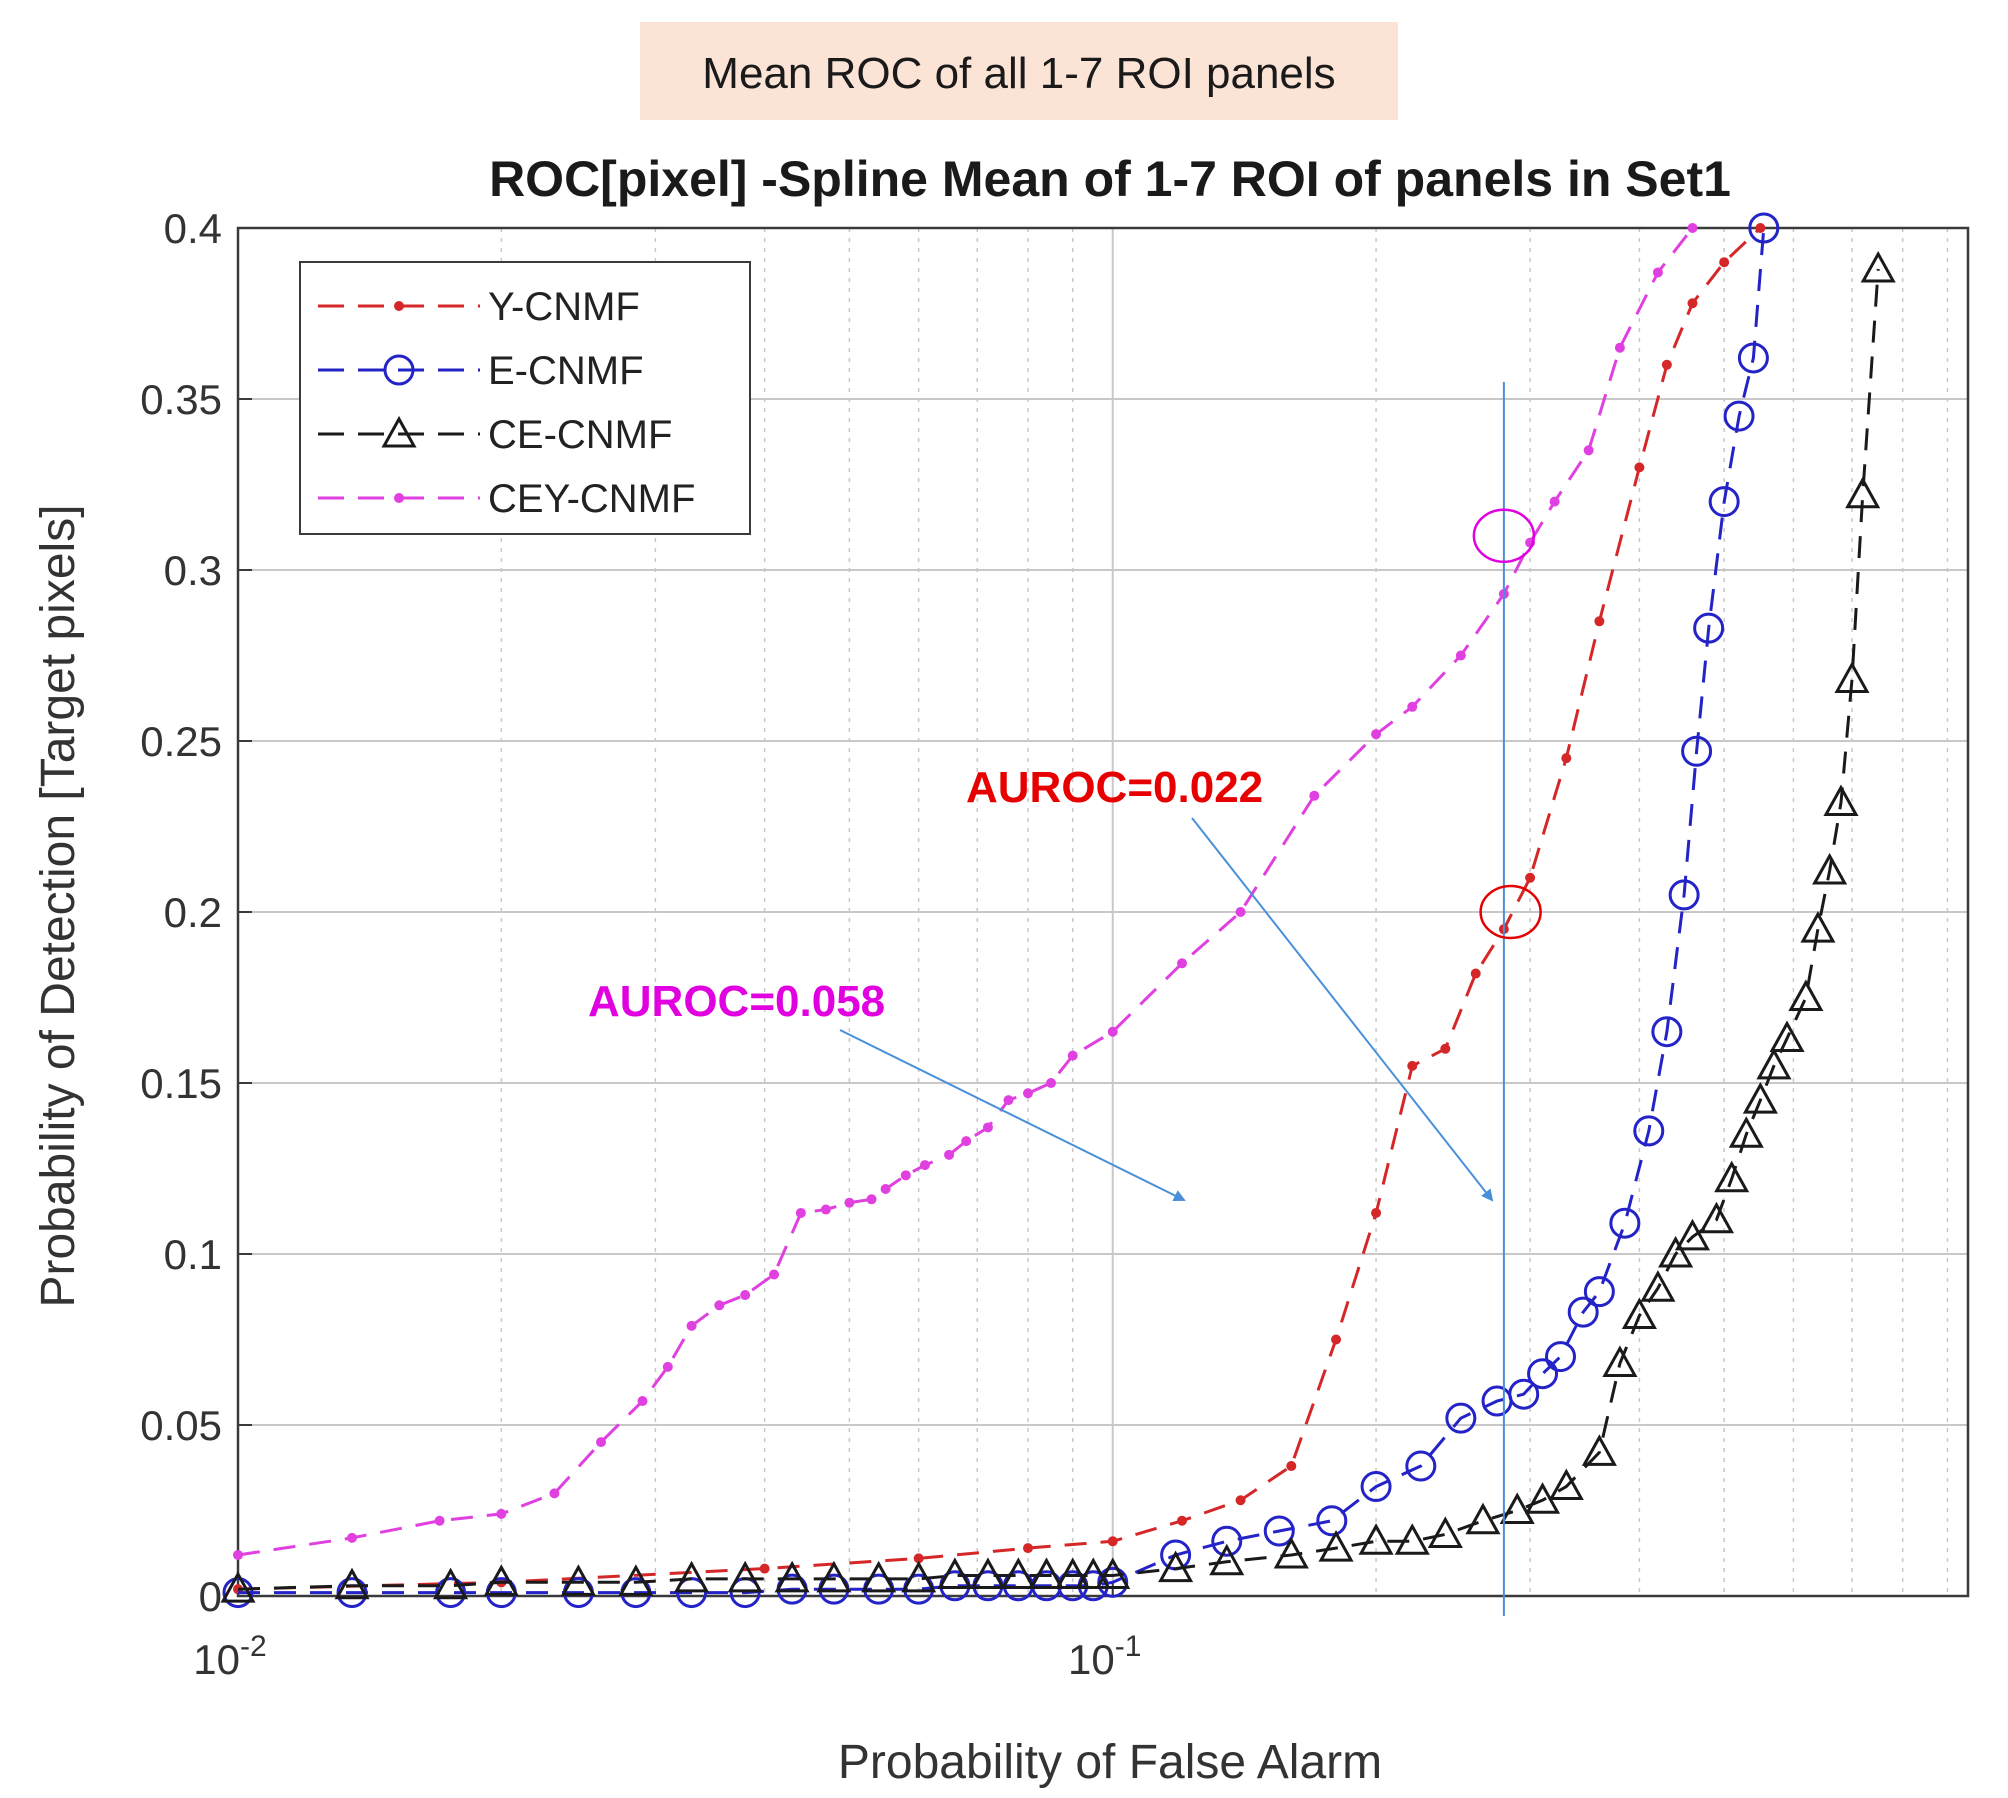 Image resolution: width=2008 pixels, height=1798 pixels. I want to click on y-tick-label: 0.3, so click(193, 570).